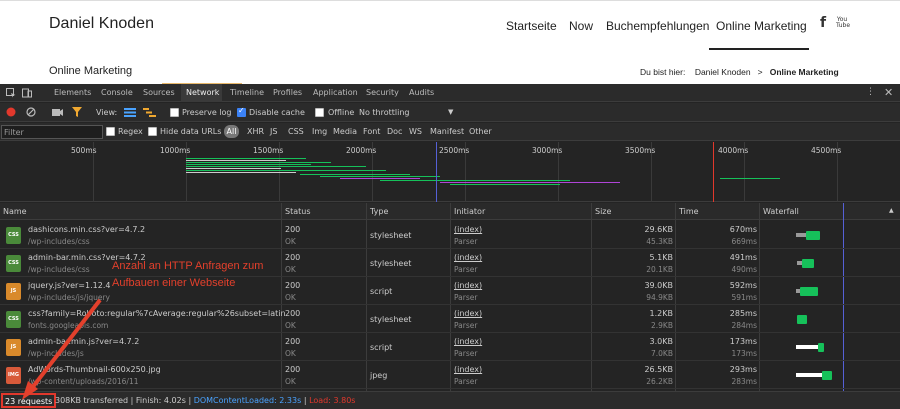 The height and width of the screenshot is (409, 900). Describe the element at coordinates (384, 112) in the screenshot. I see `throttling-select: No throttling` at that location.